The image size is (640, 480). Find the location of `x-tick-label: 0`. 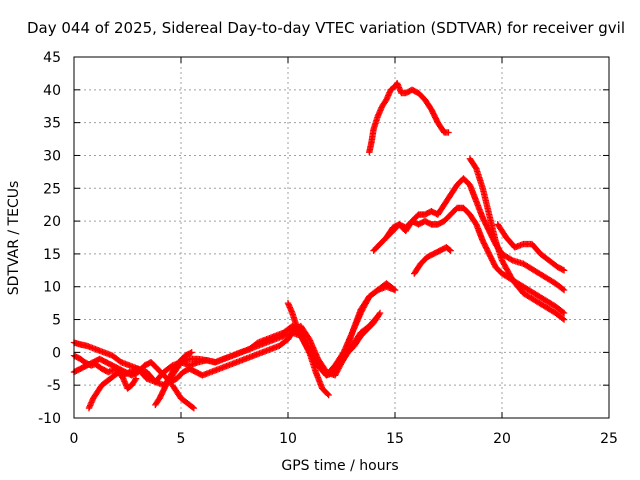

x-tick-label: 0 is located at coordinates (74, 439).